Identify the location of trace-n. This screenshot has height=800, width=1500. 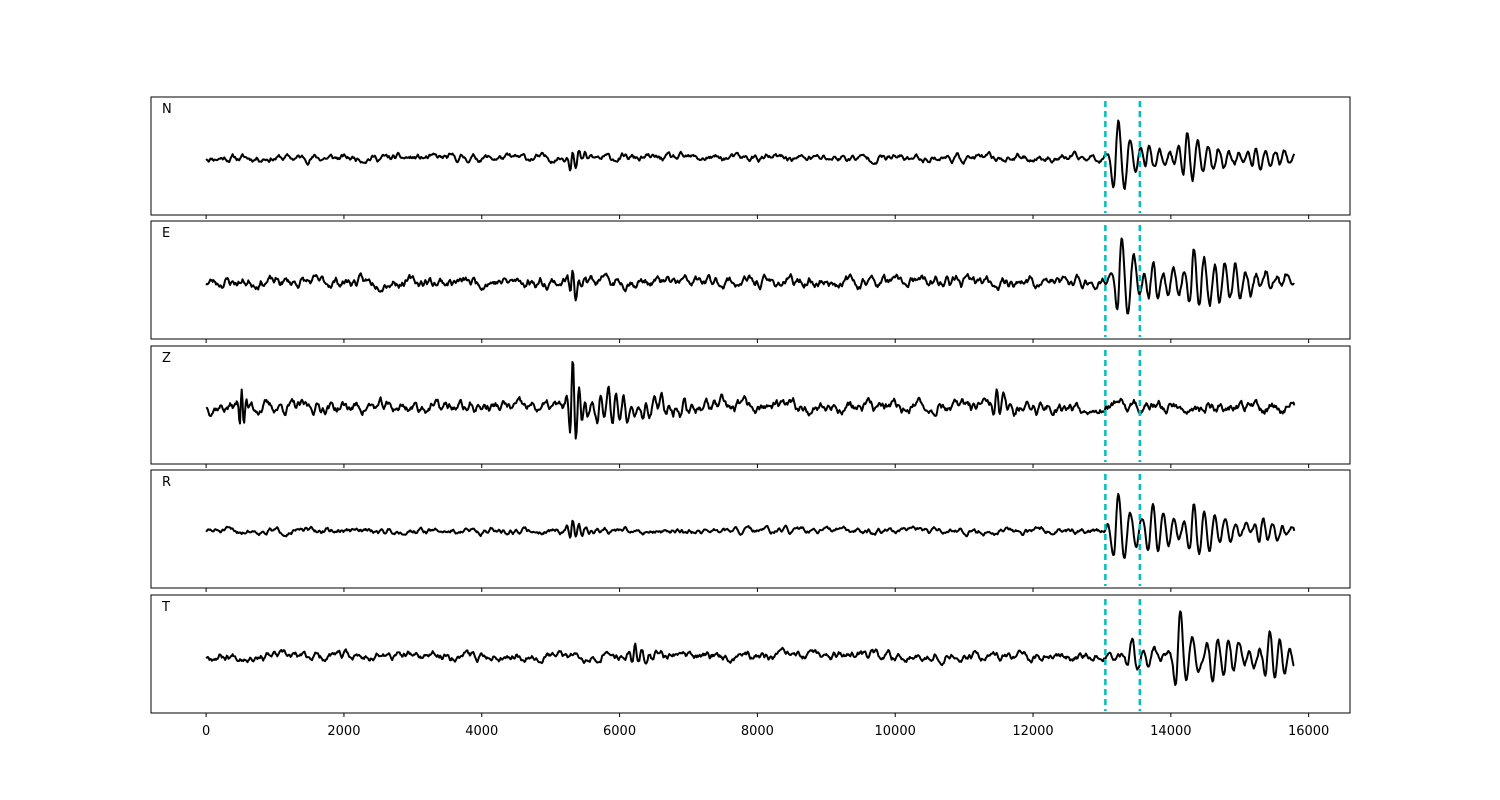
(750, 154).